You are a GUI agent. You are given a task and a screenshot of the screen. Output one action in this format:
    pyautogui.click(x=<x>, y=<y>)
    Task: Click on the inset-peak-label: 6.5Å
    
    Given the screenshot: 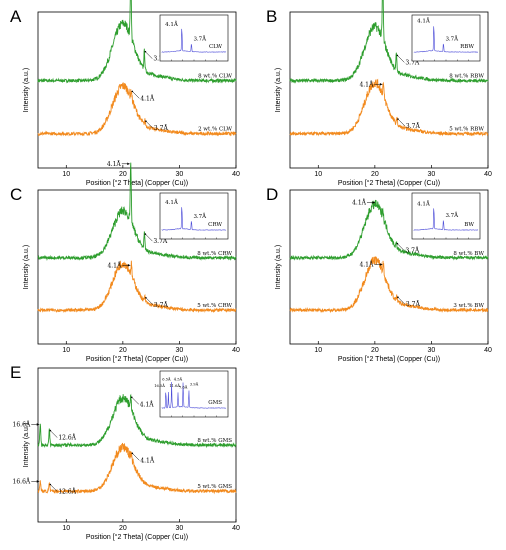 What is the action you would take?
    pyautogui.click(x=166, y=378)
    